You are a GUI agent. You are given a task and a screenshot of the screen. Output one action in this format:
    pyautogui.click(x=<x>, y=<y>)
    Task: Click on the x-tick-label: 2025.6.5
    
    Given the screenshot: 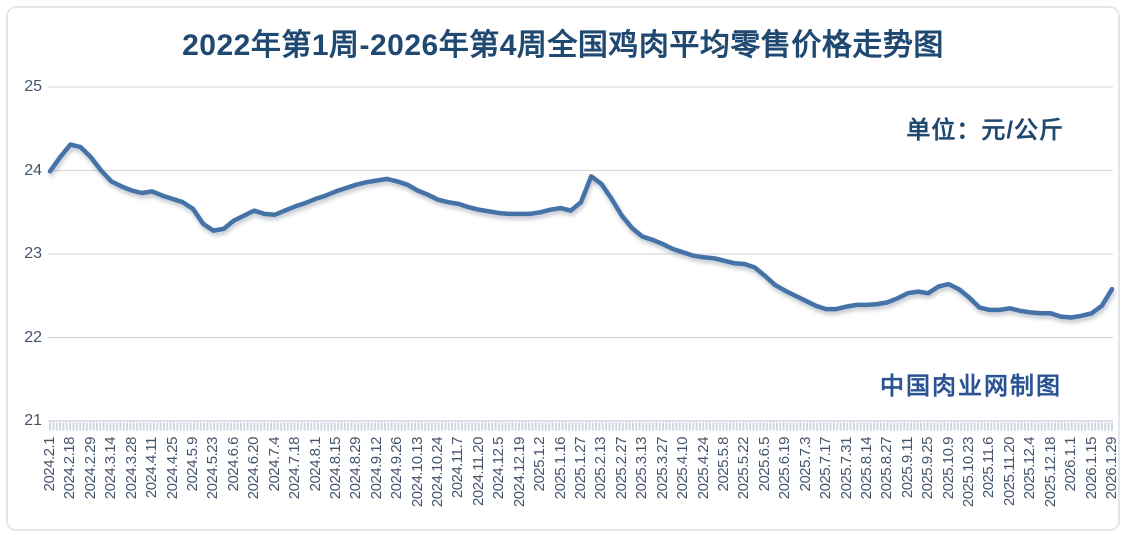 What is the action you would take?
    pyautogui.click(x=764, y=464)
    